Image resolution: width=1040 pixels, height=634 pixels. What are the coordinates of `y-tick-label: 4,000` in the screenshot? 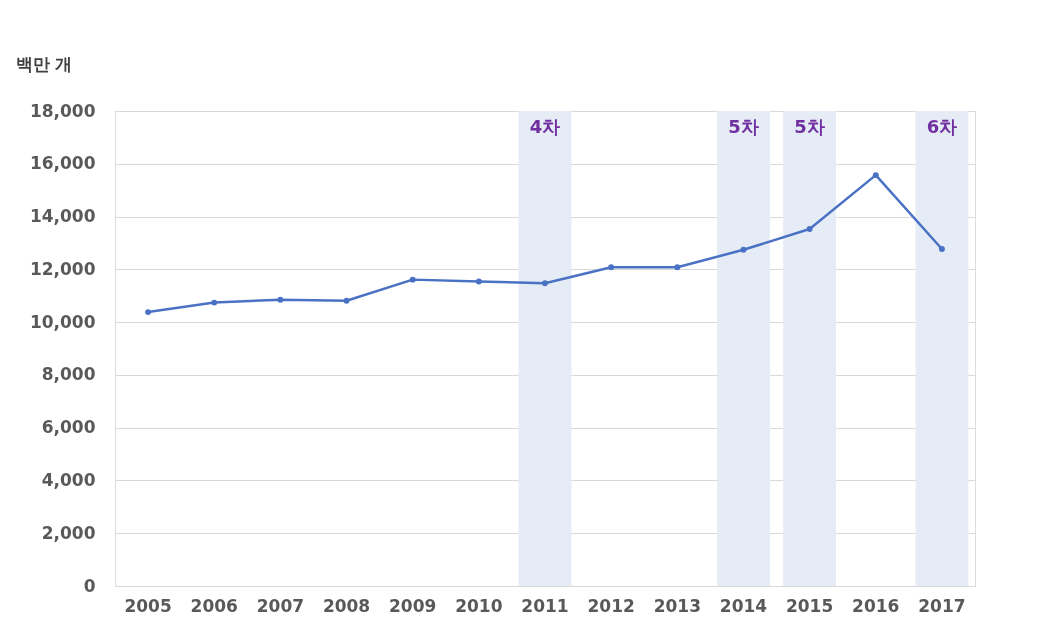 It's located at (68, 479).